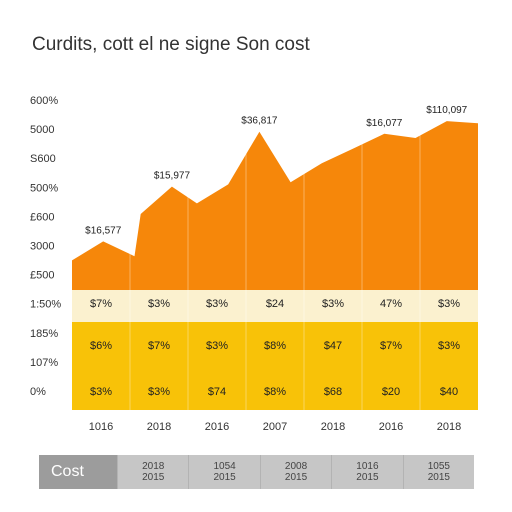 This screenshot has height=512, width=512. What do you see at coordinates (42, 276) in the screenshot?
I see `y-tick-label: £500` at bounding box center [42, 276].